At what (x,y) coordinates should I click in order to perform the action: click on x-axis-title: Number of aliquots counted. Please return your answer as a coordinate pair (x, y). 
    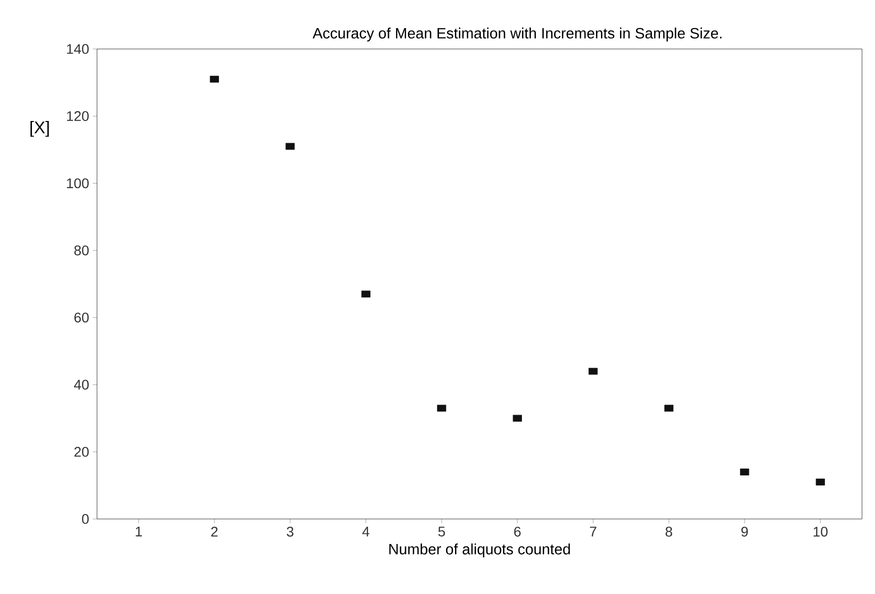
    Looking at the image, I should click on (479, 550).